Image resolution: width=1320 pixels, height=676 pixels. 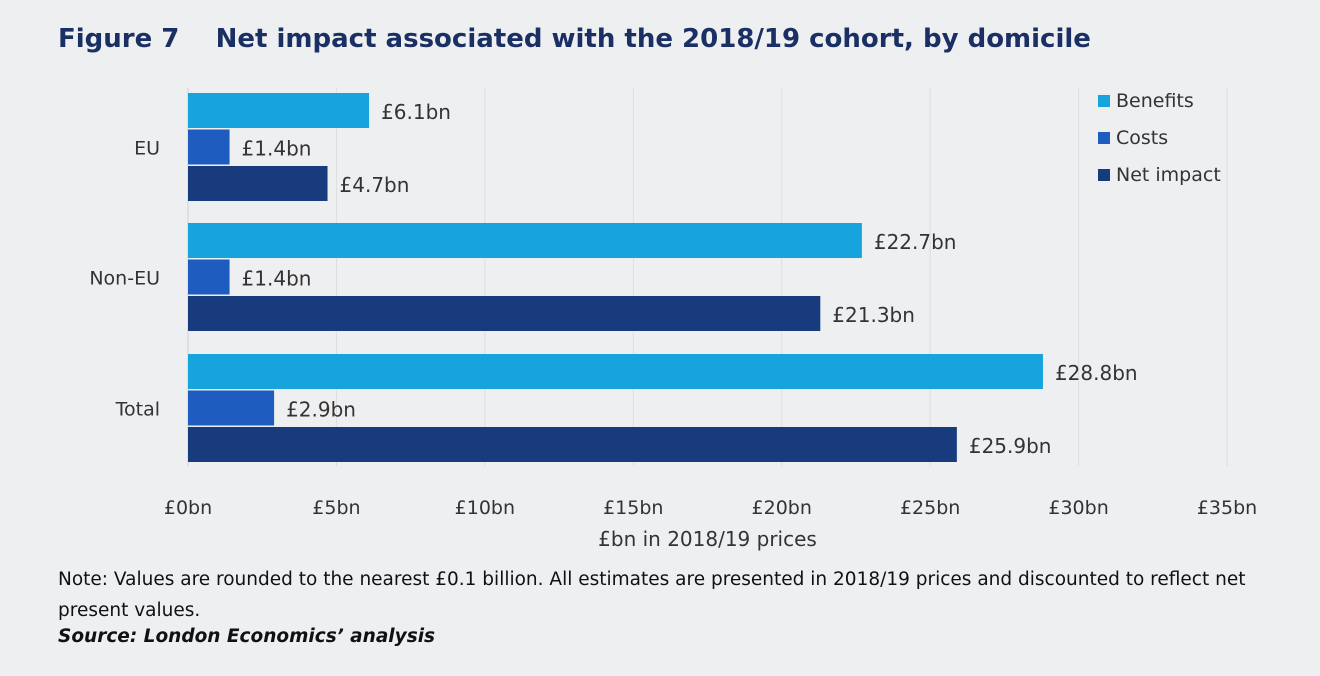 I want to click on data-label: £2.9bn, so click(x=321, y=410).